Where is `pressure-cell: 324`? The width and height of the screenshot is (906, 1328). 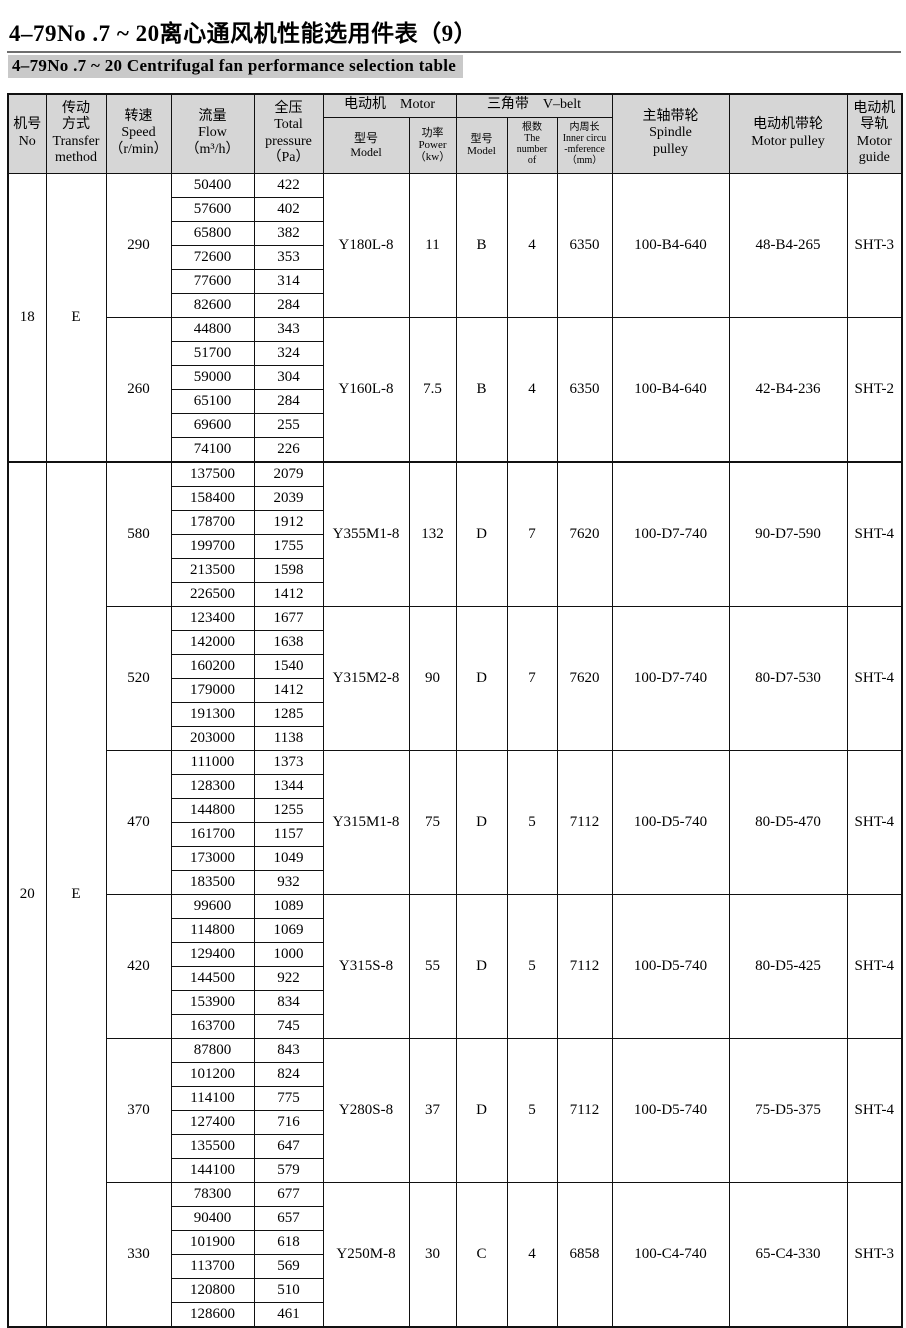
pressure-cell: 324 is located at coordinates (288, 353).